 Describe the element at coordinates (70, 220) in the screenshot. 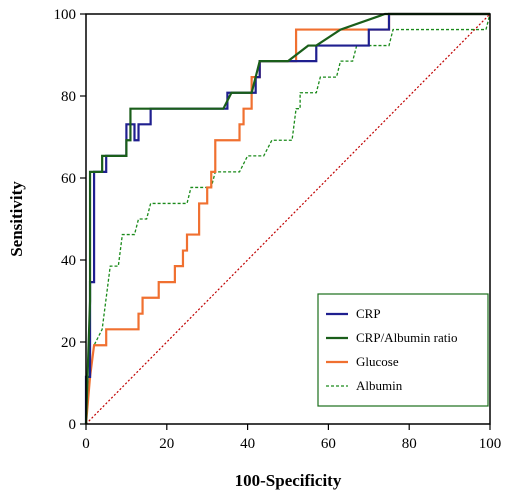

I see `y-axis-ticks: 0 20 40 60 80 100` at that location.